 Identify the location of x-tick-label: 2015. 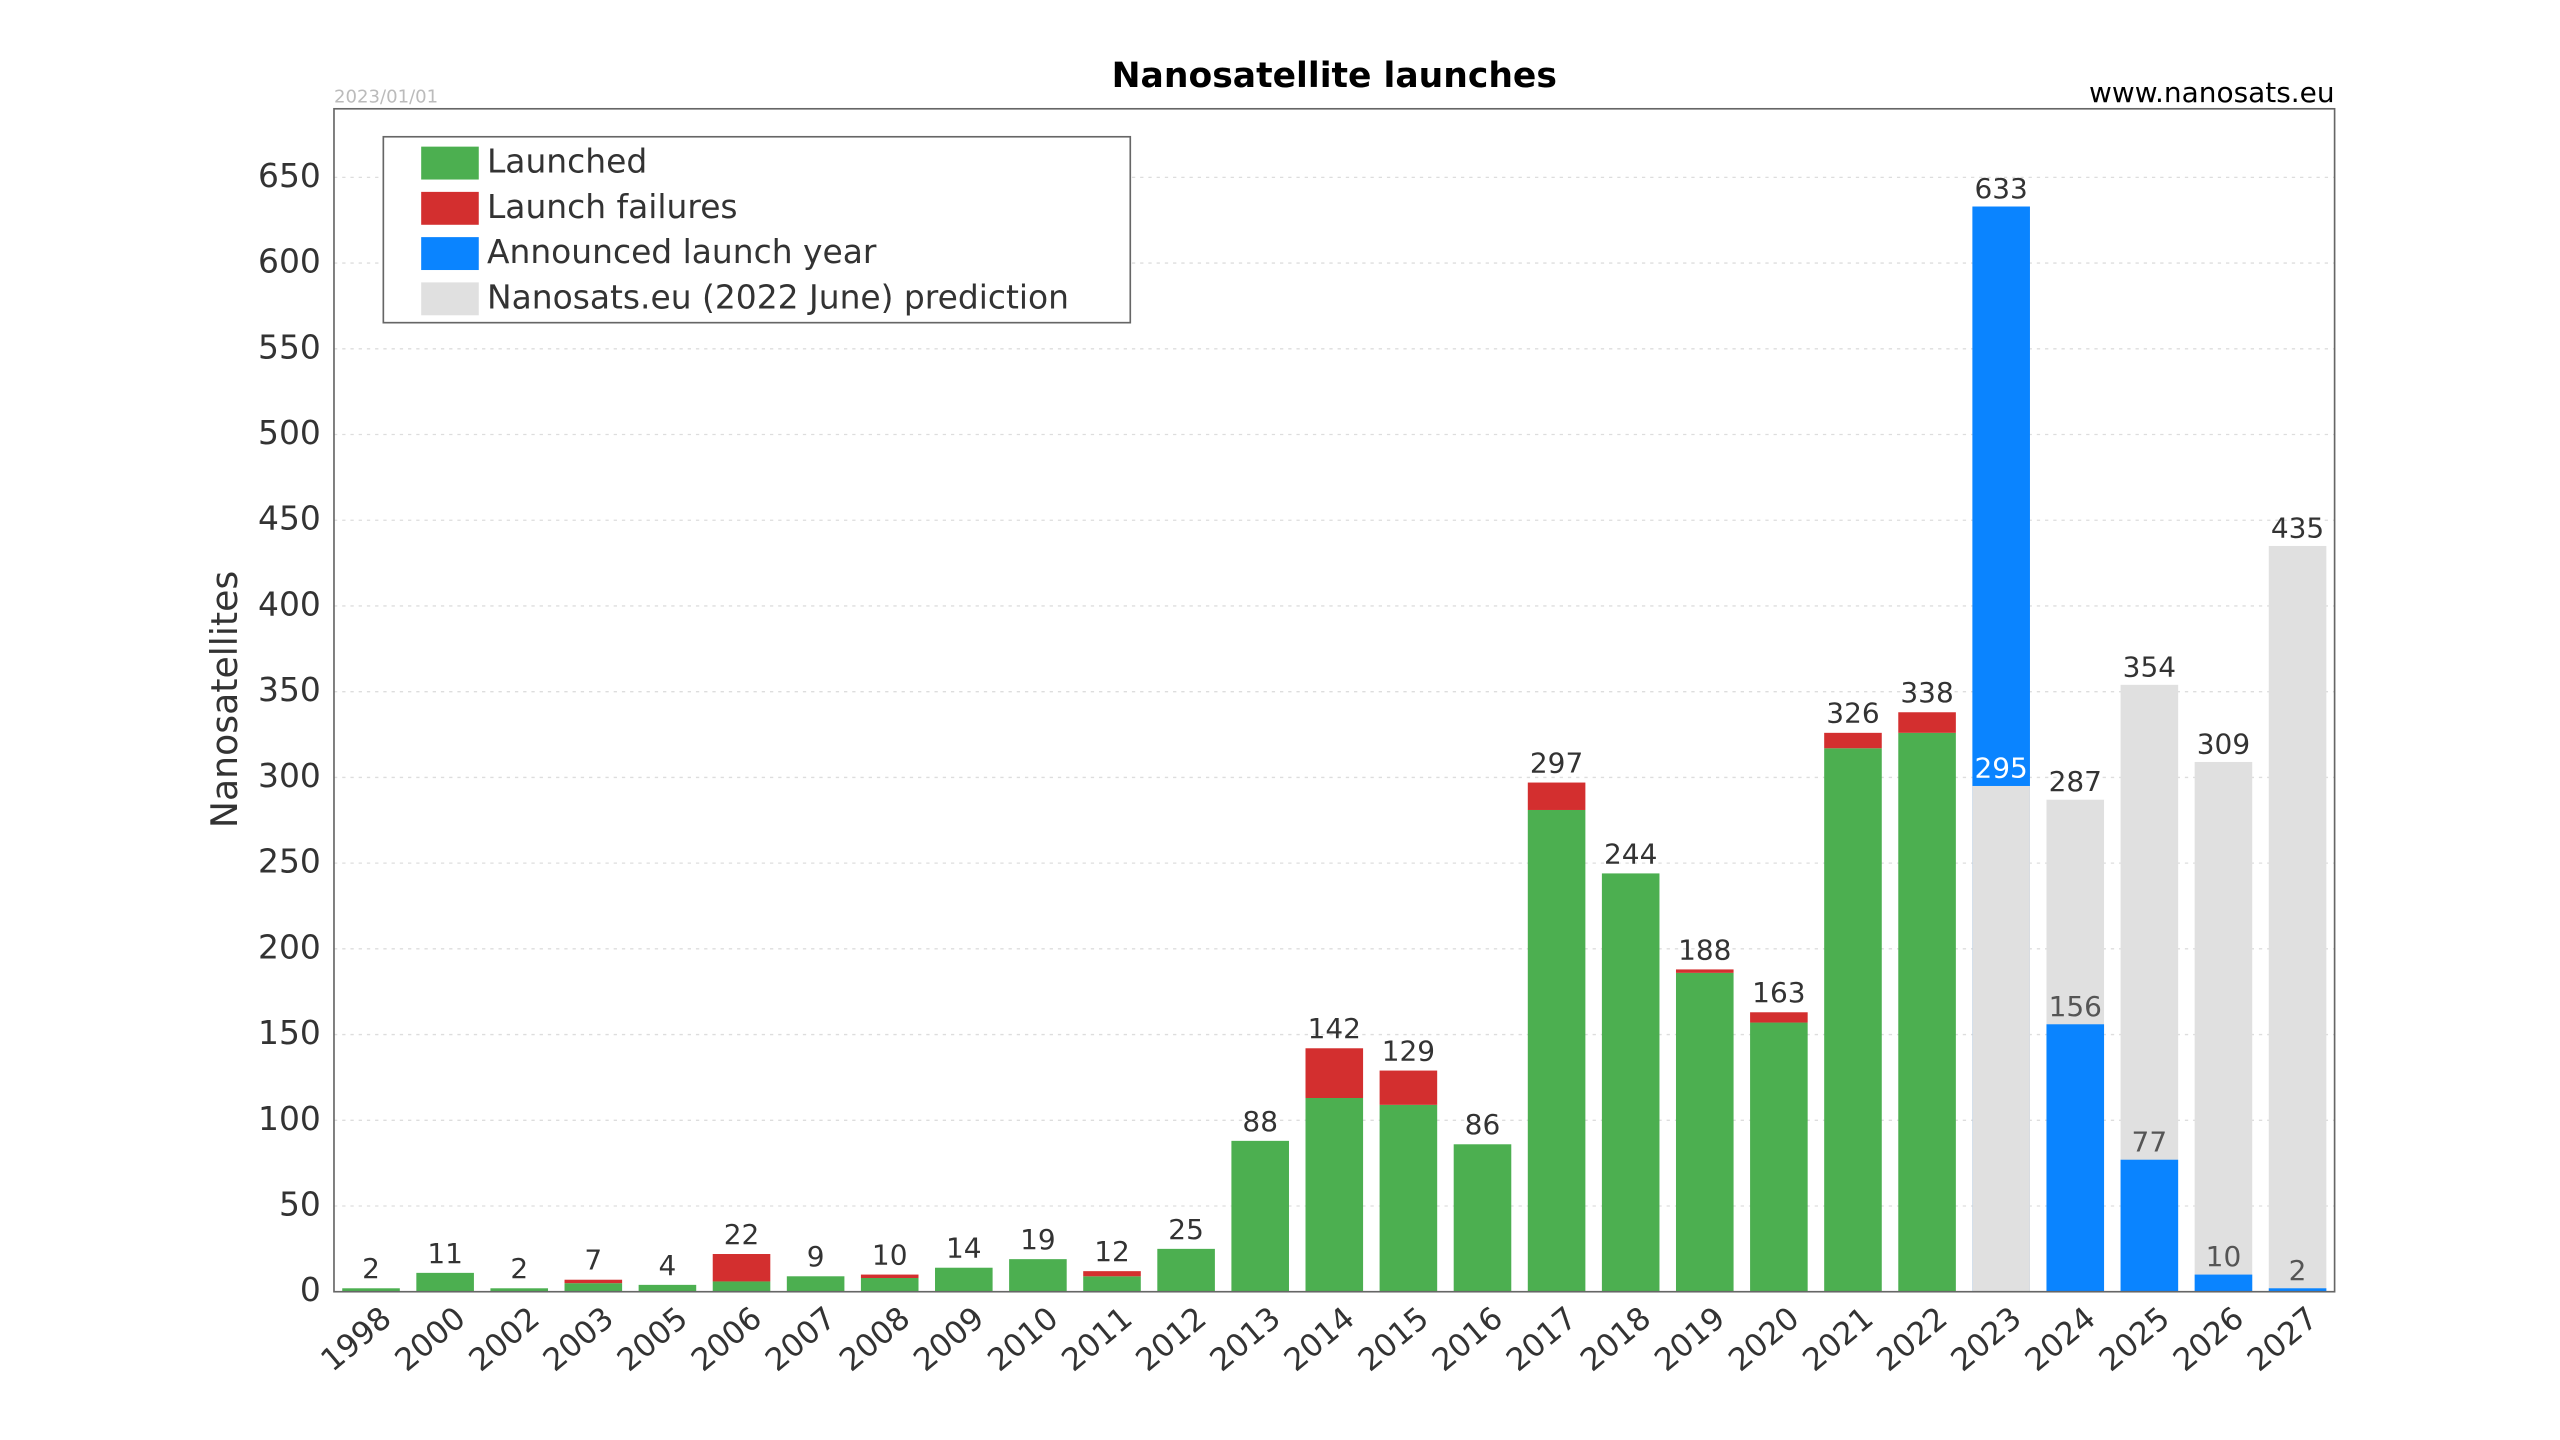
(1394, 1339).